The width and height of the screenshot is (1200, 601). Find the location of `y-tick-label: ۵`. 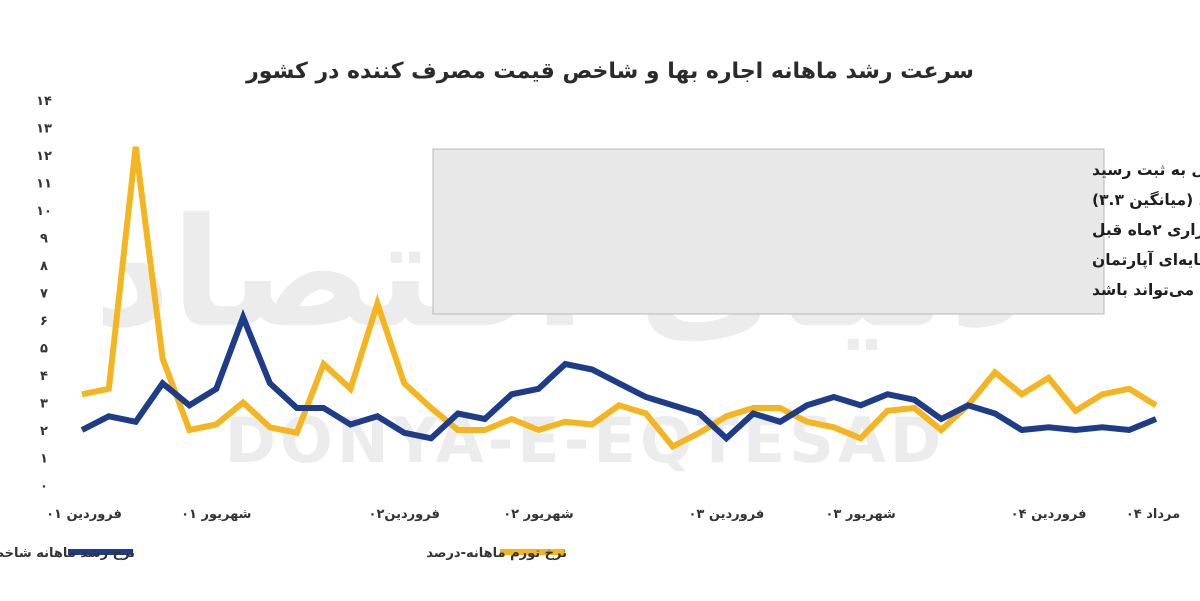

y-tick-label: ۵ is located at coordinates (44, 349).